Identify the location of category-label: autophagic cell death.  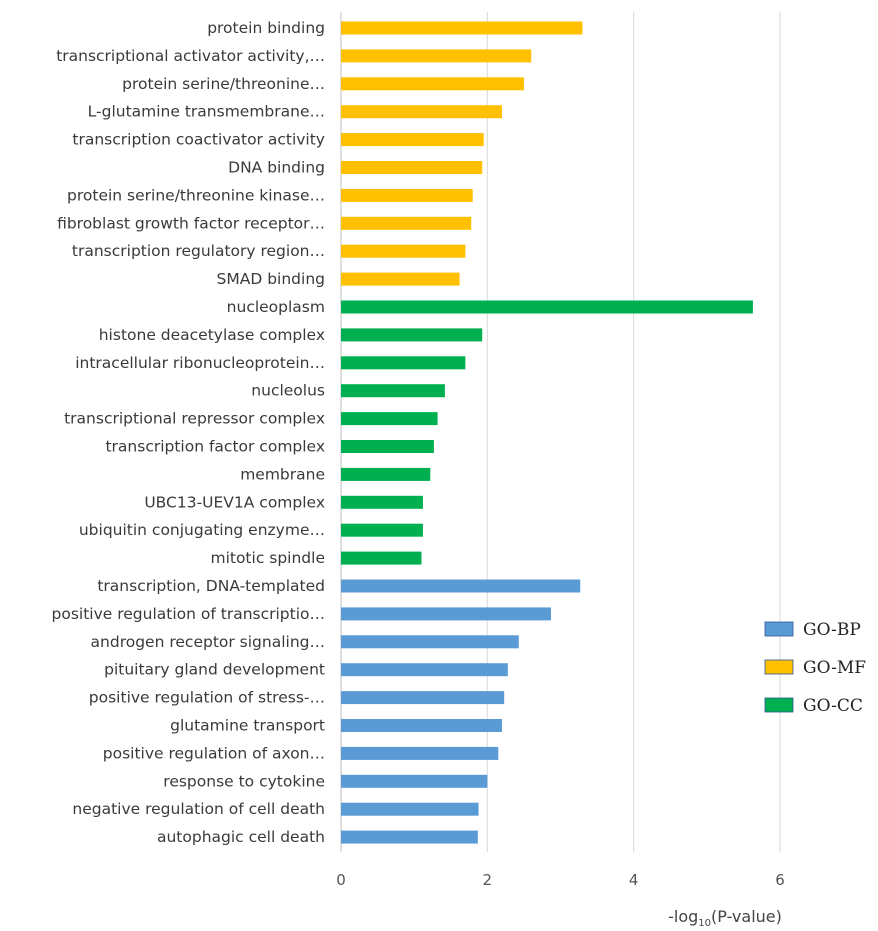
(241, 837).